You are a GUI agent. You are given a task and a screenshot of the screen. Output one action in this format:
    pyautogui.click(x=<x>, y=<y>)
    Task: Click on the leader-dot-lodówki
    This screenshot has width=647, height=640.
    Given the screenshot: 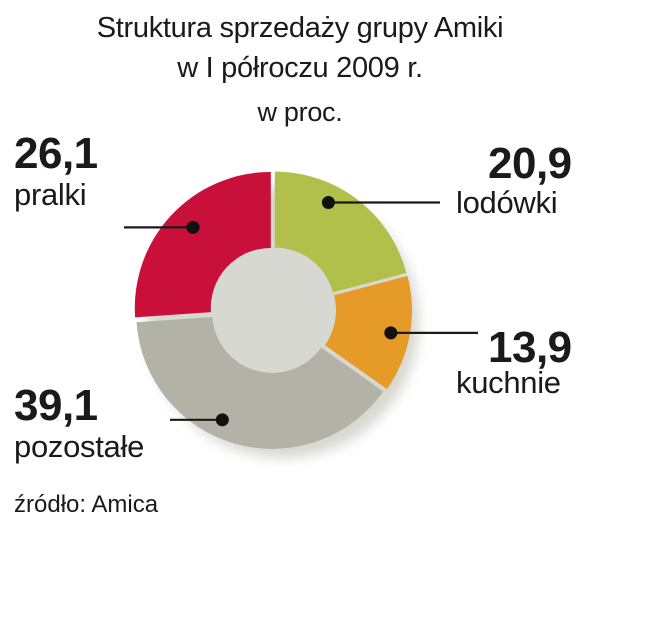 What is the action you would take?
    pyautogui.click(x=328, y=202)
    